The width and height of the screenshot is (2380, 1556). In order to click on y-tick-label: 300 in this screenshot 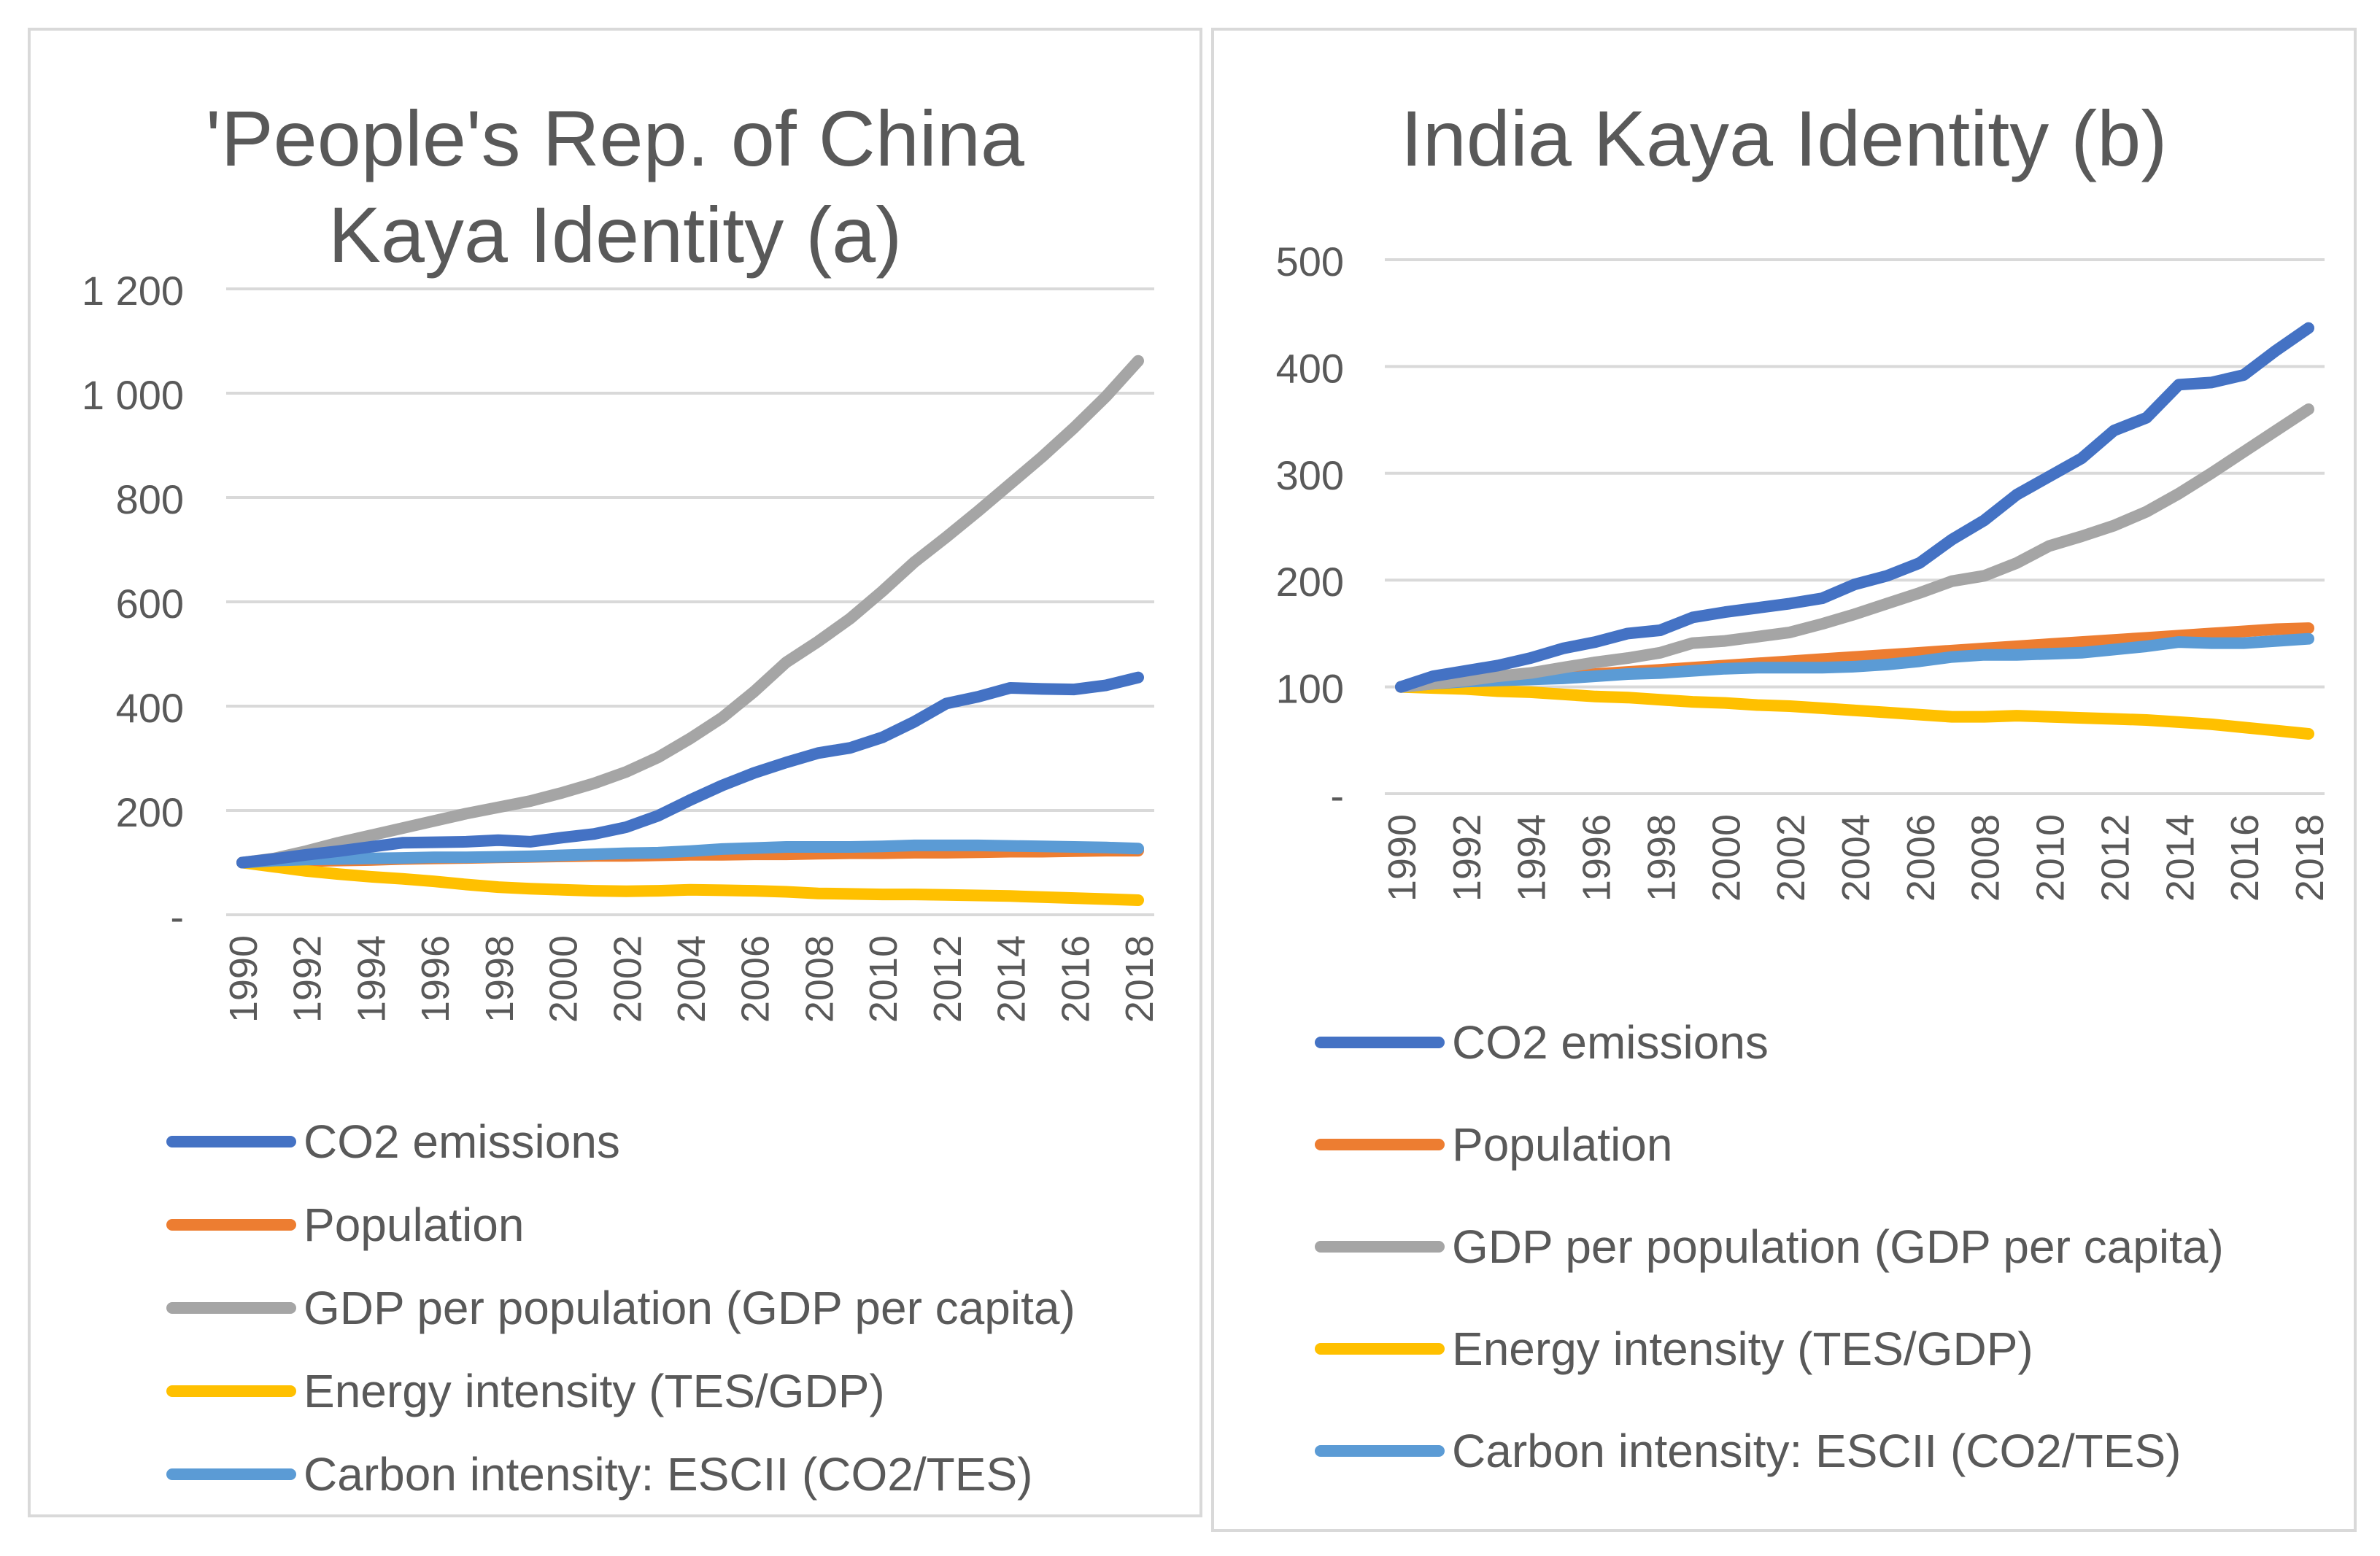, I will do `click(1310, 475)`.